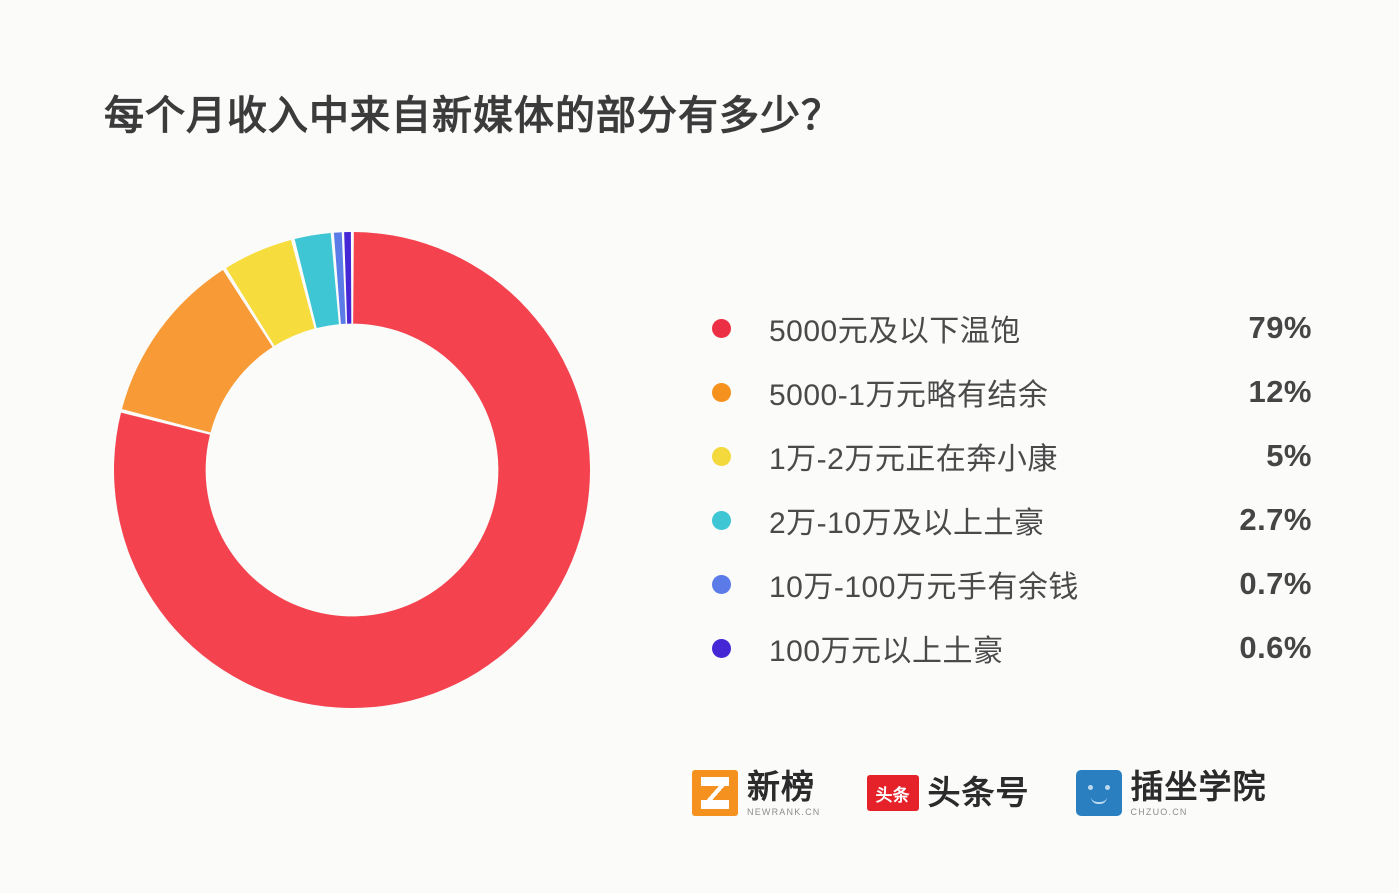 This screenshot has width=1399, height=893. Describe the element at coordinates (909, 395) in the screenshot. I see `legend-item-label: 5000-1万元略有结余` at that location.